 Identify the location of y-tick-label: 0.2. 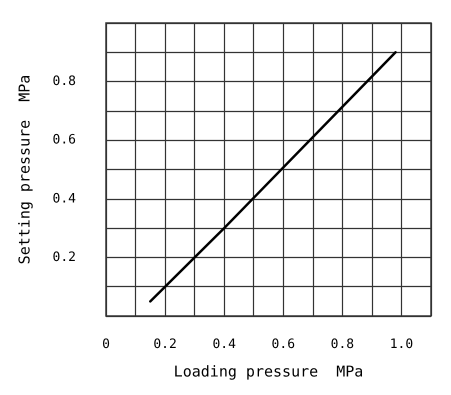
(64, 257).